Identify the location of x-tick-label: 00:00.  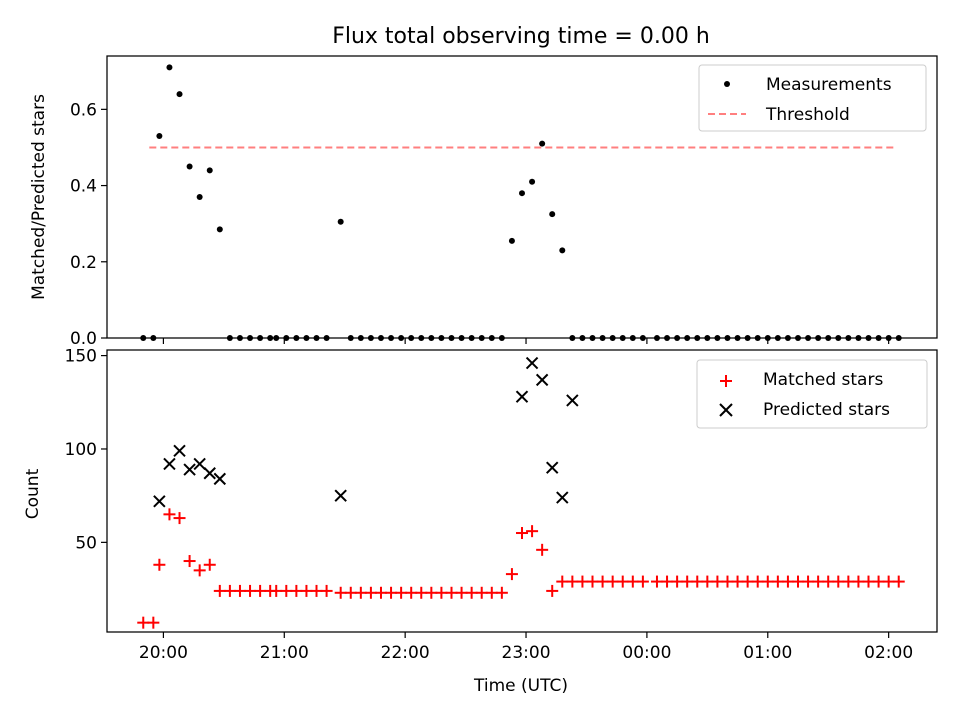
(646, 653).